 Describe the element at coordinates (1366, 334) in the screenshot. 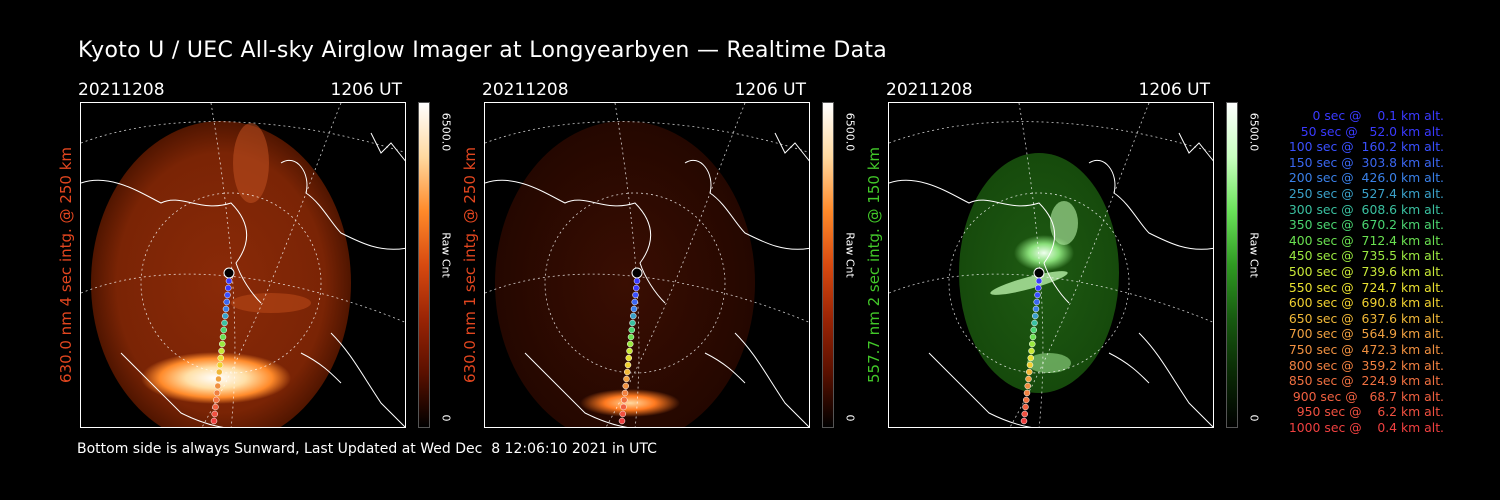

I see `legend-item: 700 sec @ 564.9 km alt.` at that location.